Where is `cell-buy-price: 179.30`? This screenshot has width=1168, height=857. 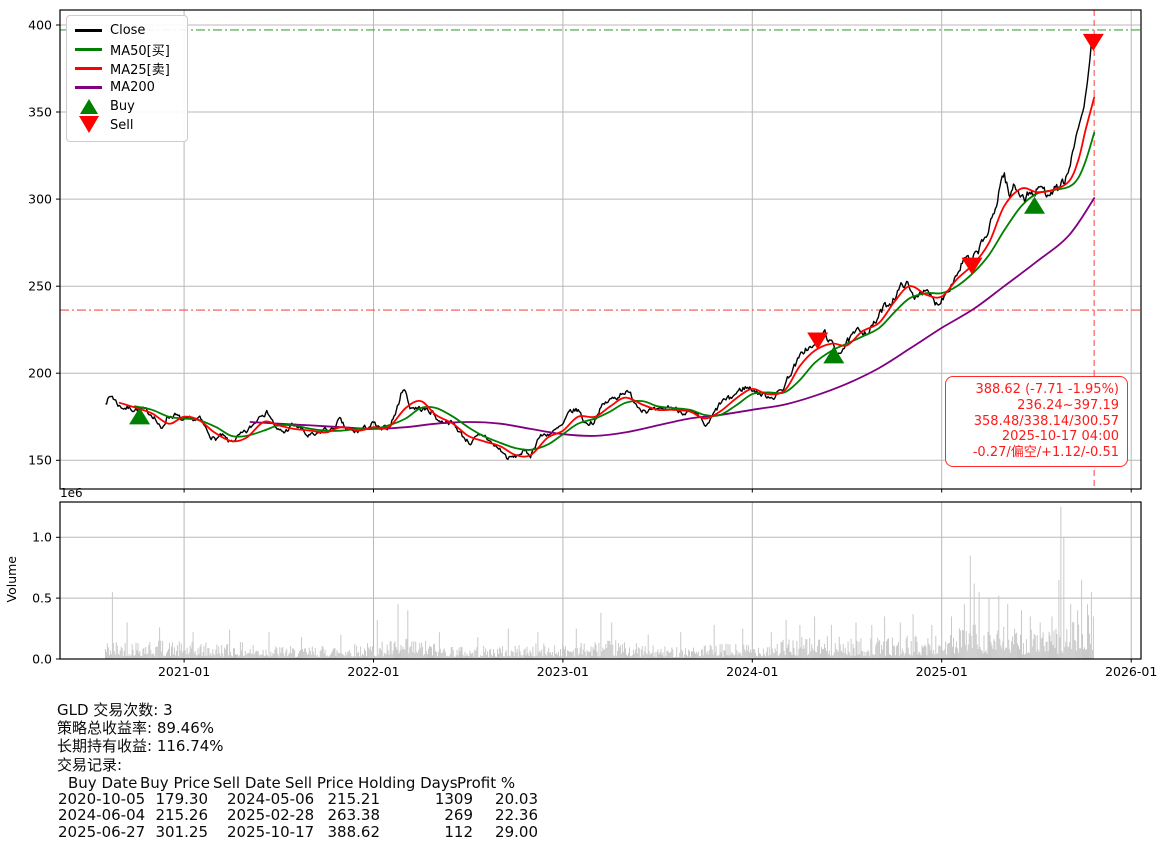 cell-buy-price: 179.30 is located at coordinates (182, 799).